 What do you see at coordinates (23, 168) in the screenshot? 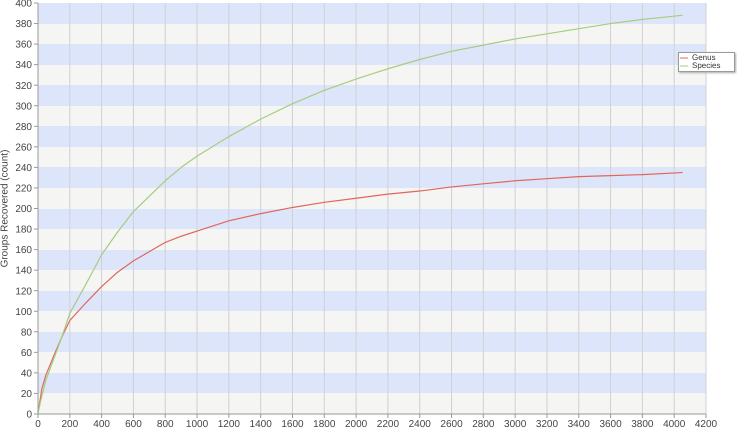
I see `y-tick-label: 240` at bounding box center [23, 168].